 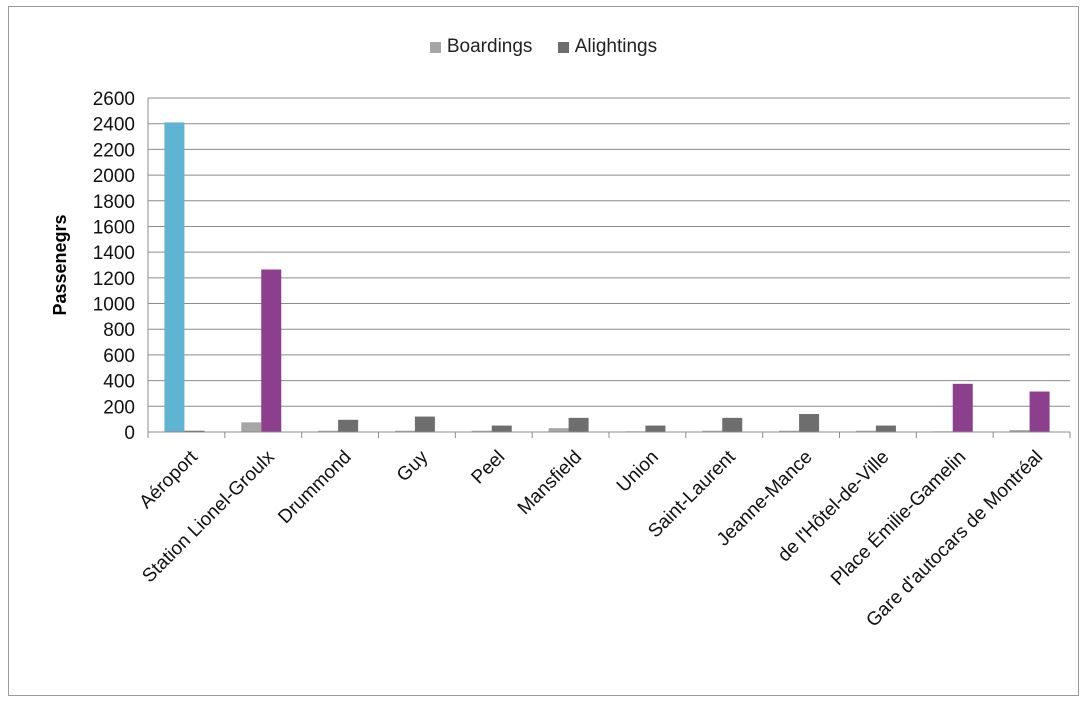 What do you see at coordinates (550, 483) in the screenshot?
I see `x-tick-label: Mansfield` at bounding box center [550, 483].